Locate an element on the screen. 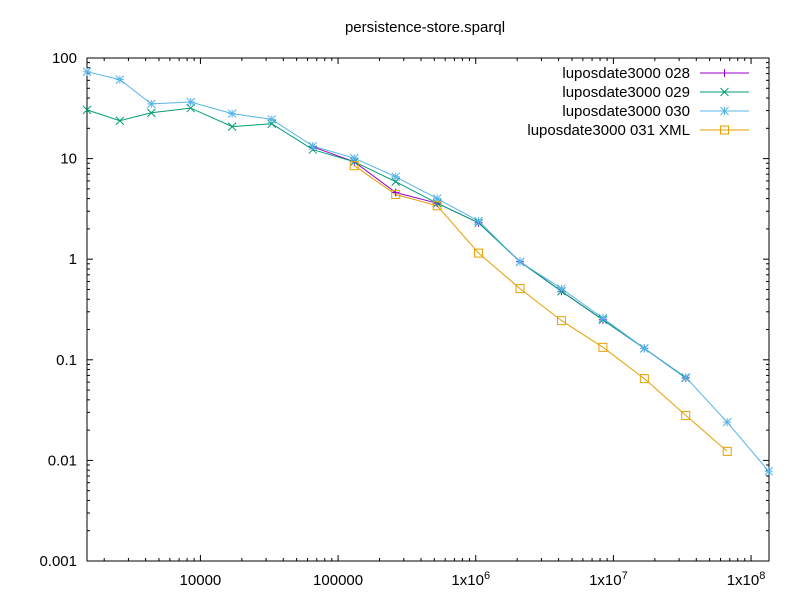 The width and height of the screenshot is (800, 600). y-tick-label: 10 is located at coordinates (68, 159).